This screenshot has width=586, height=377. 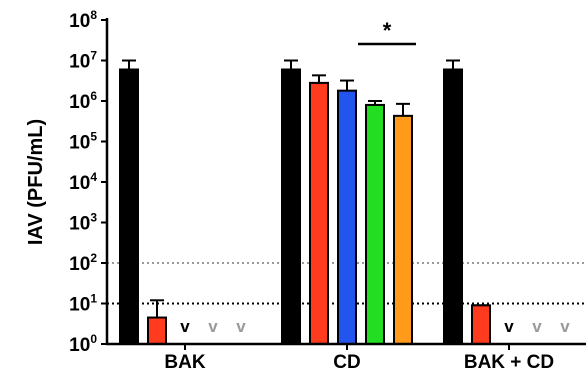 I want to click on significance-label: *, so click(x=387, y=30).